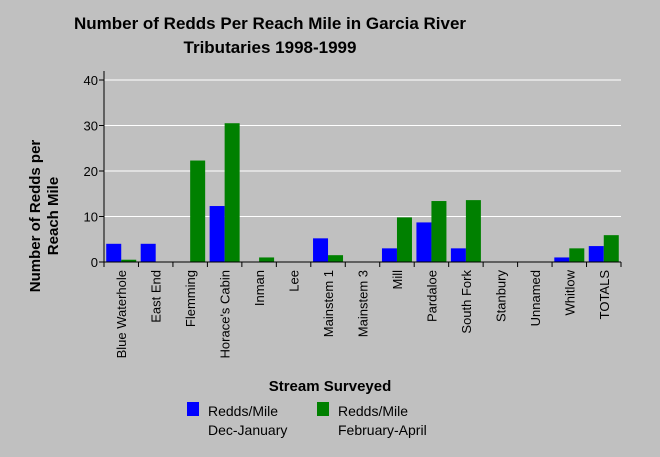 The width and height of the screenshot is (660, 457). Describe the element at coordinates (604, 295) in the screenshot. I see `x-tick-label: TOTALS` at that location.